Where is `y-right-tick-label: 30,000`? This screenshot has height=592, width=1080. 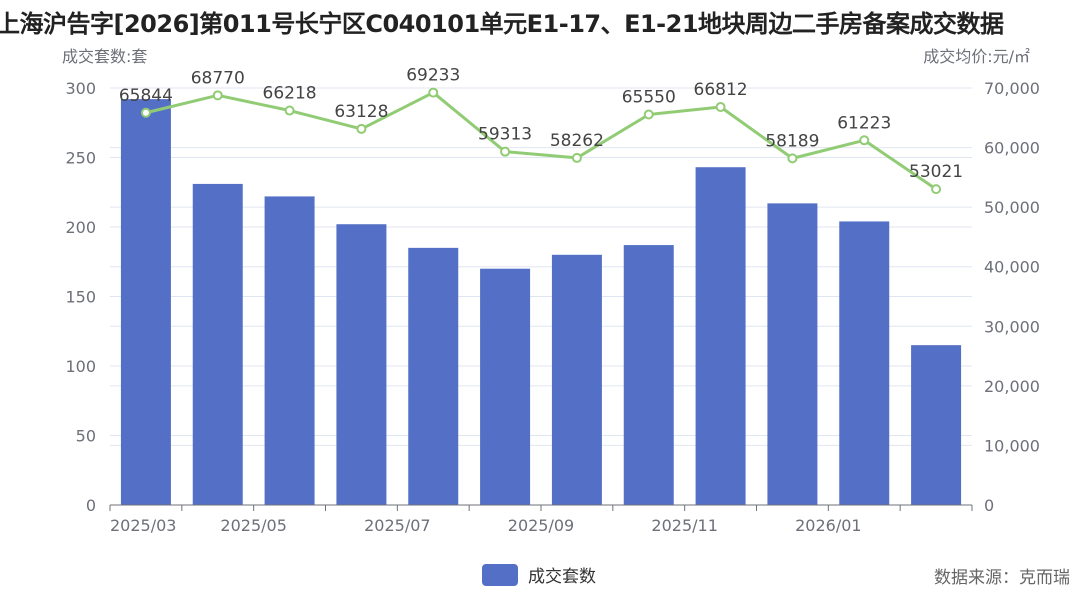
y-right-tick-label: 30,000 is located at coordinates (1012, 326).